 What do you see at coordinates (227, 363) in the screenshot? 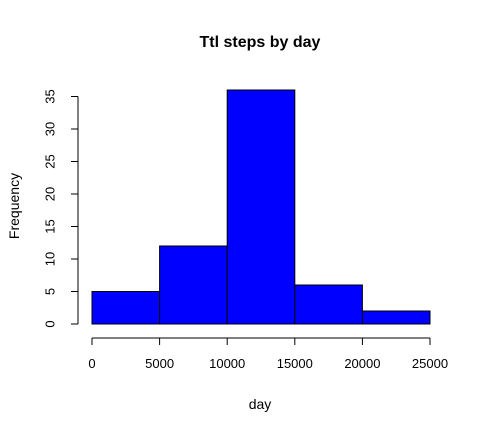
I see `x-tick-label: 10000` at bounding box center [227, 363].